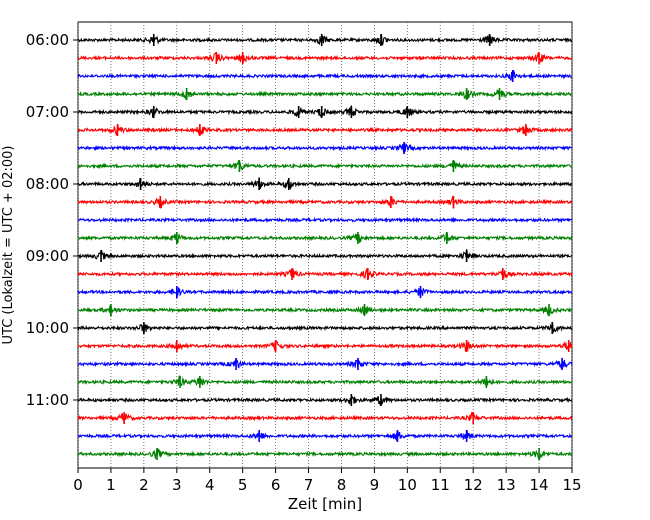  What do you see at coordinates (52, 220) in the screenshot?
I see `y-axis: 06:00 07:00 08:00 09:00 10:00 11:00` at bounding box center [52, 220].